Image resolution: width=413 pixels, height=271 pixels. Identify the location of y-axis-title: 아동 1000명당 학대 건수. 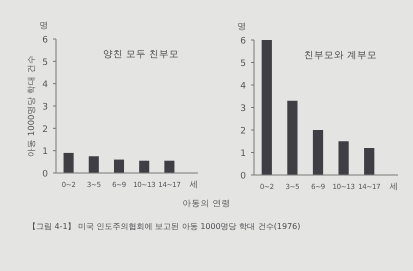
(32, 106).